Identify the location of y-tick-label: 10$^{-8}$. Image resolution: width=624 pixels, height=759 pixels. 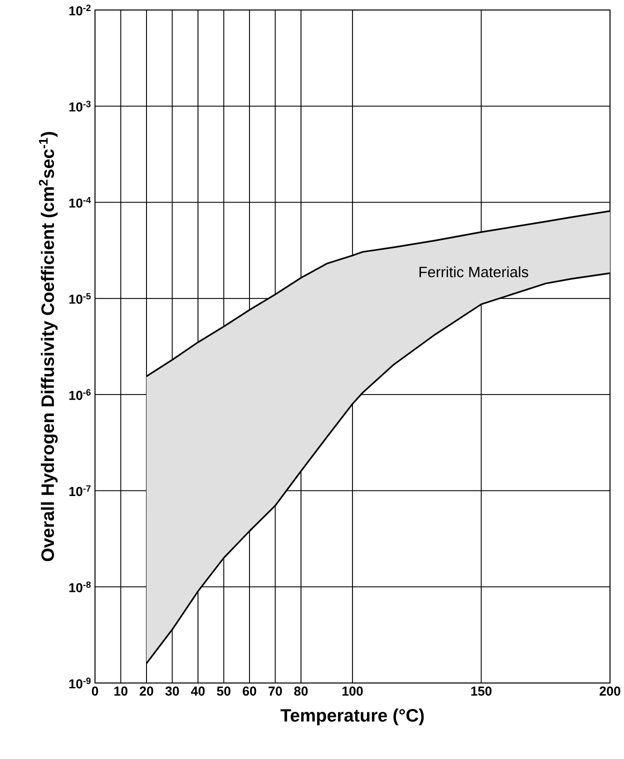
(80, 586).